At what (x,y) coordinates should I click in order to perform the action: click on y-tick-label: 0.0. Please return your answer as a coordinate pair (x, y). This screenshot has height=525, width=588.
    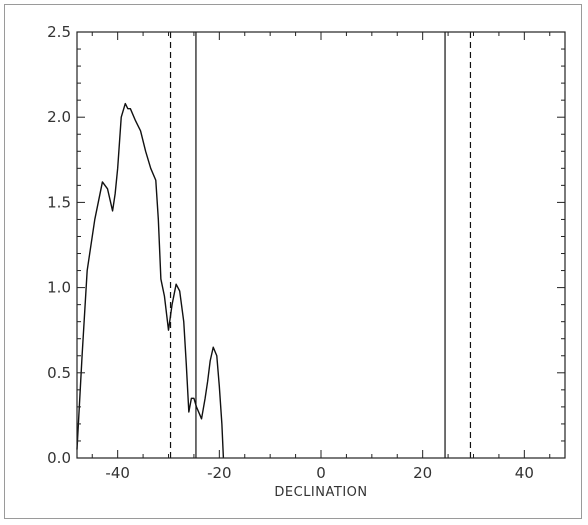
    Looking at the image, I should click on (59, 458).